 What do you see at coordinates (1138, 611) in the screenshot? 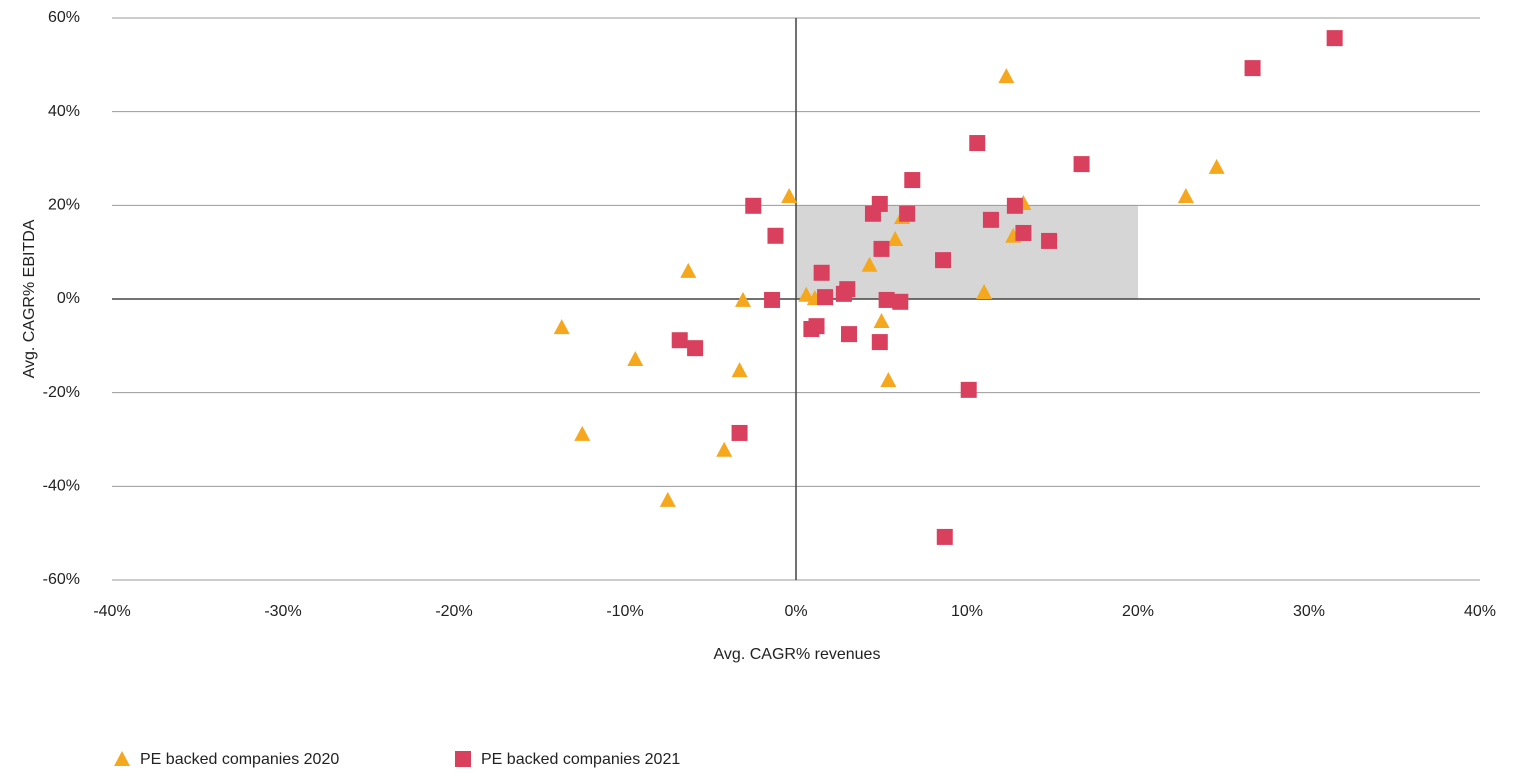
I see `x-tick-label: 20%` at bounding box center [1138, 611].